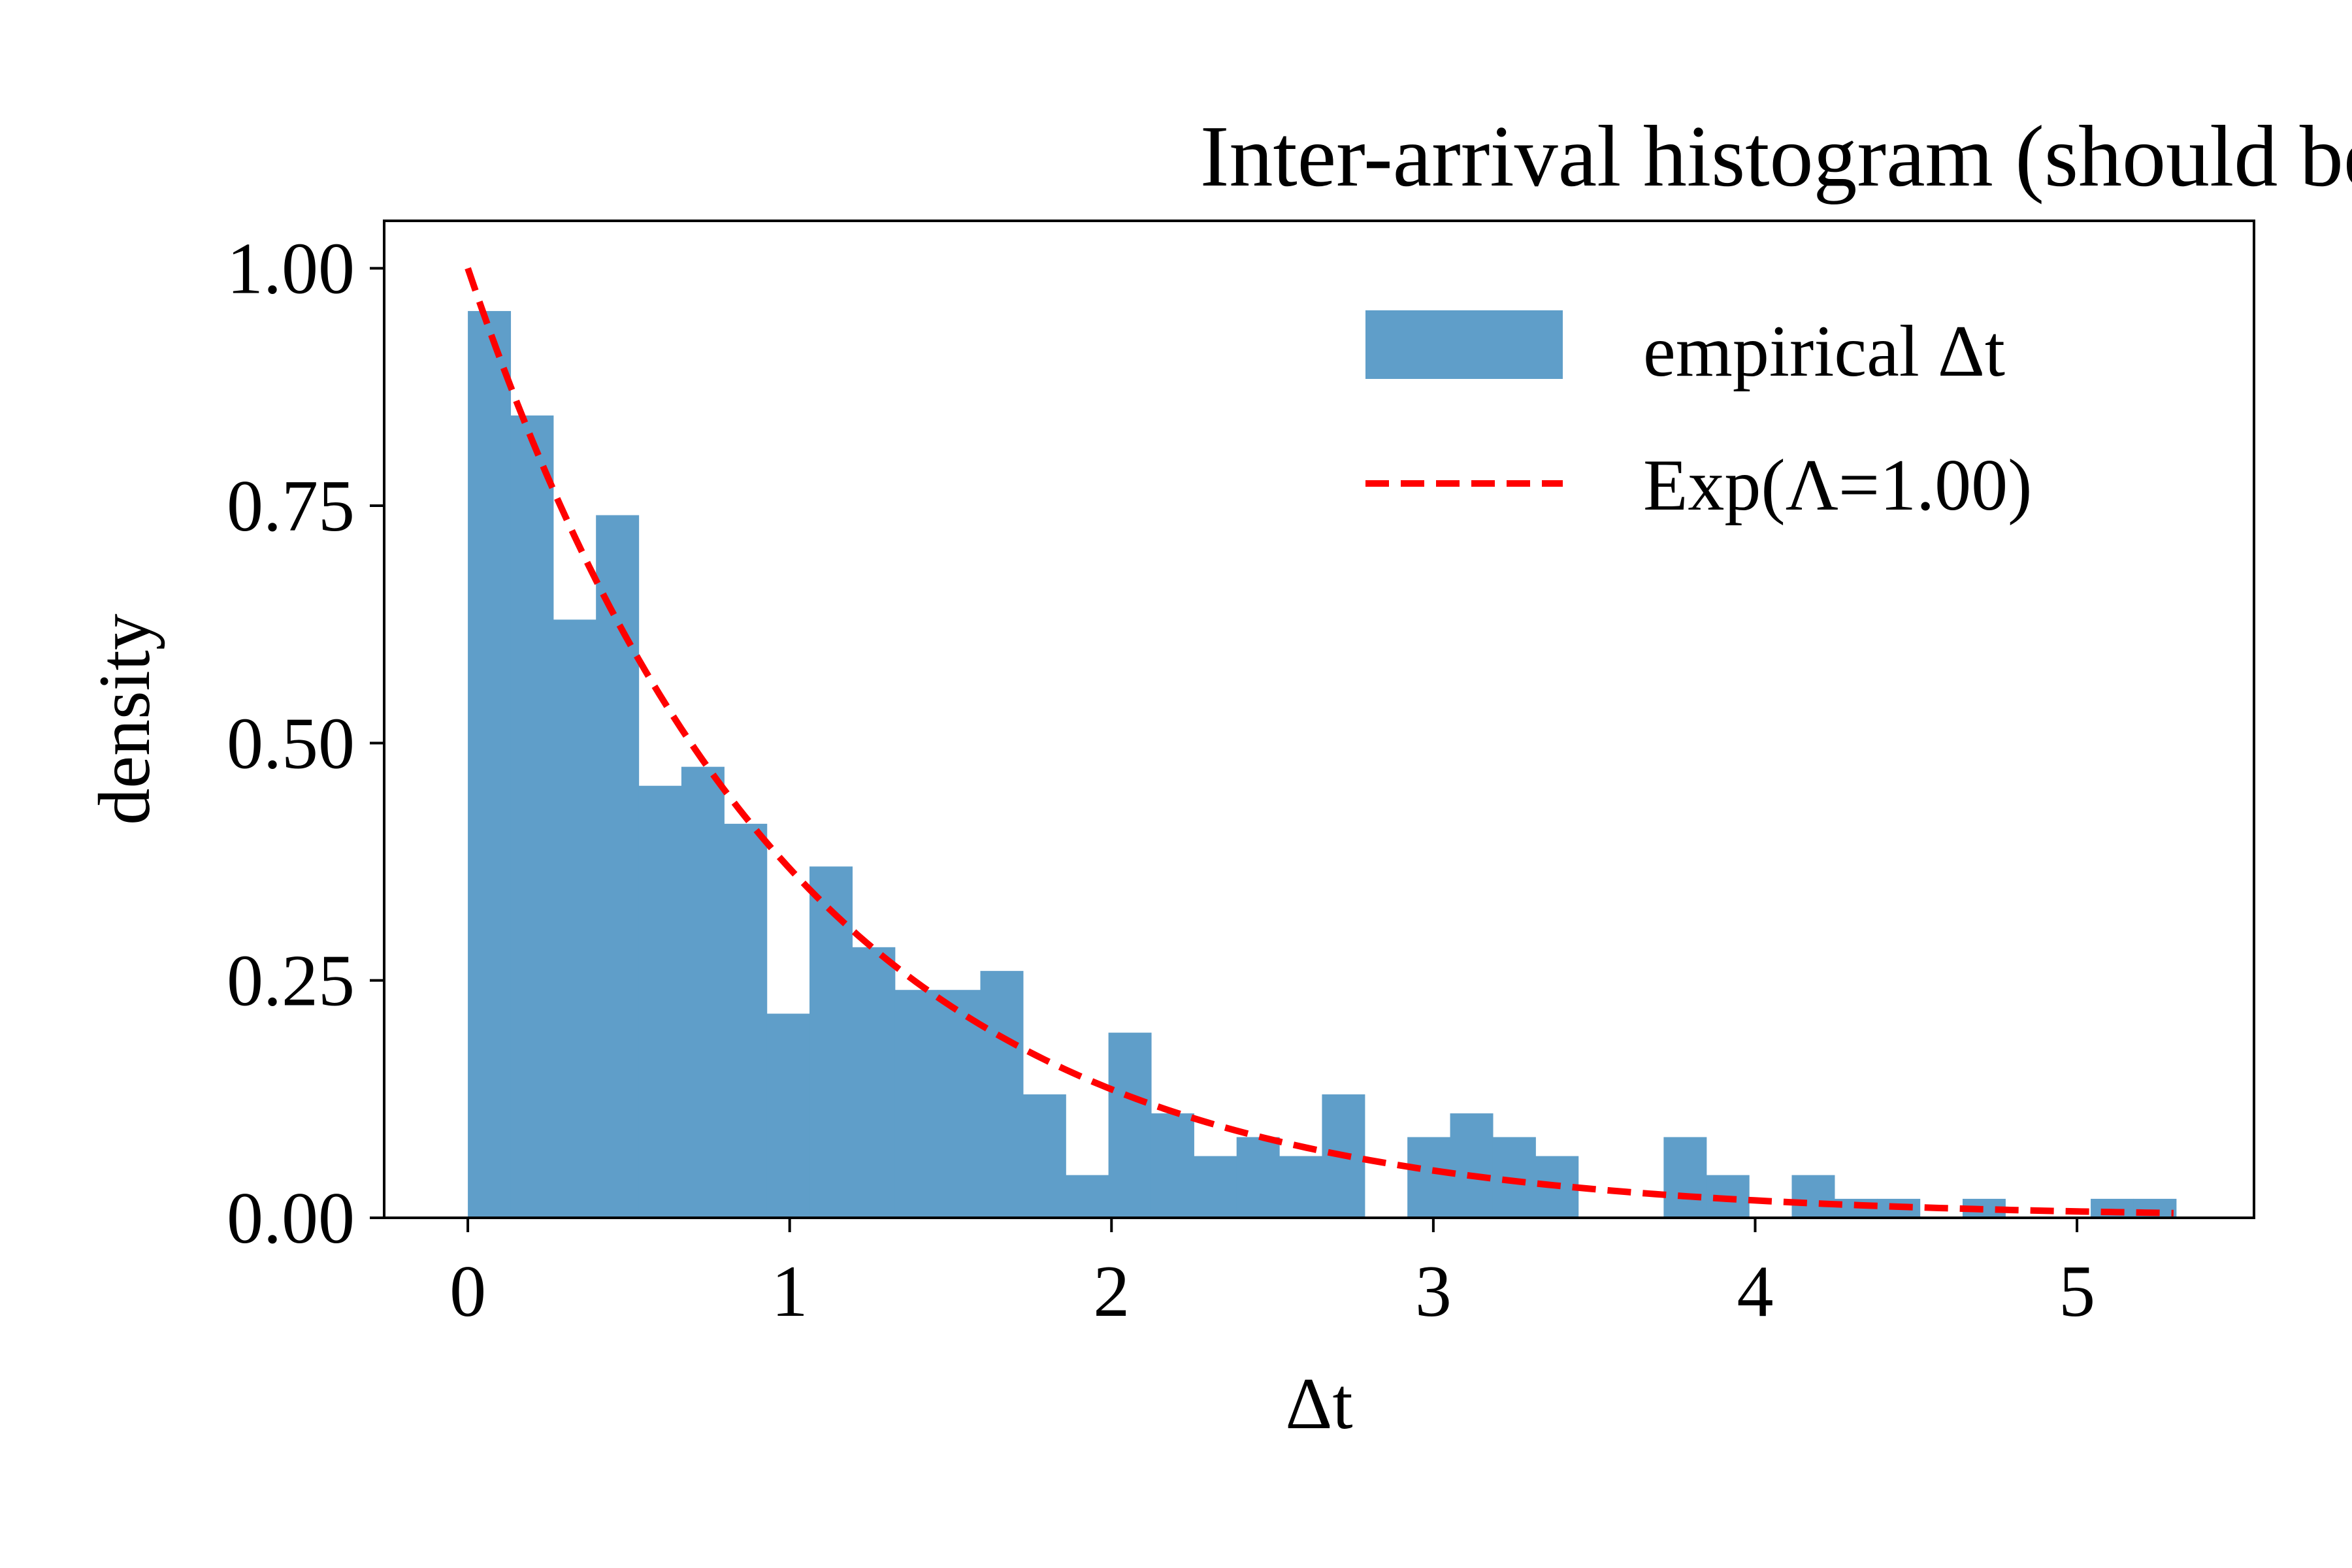 This screenshot has height=1568, width=2352. I want to click on x-tick-label: 2, so click(1111, 1291).